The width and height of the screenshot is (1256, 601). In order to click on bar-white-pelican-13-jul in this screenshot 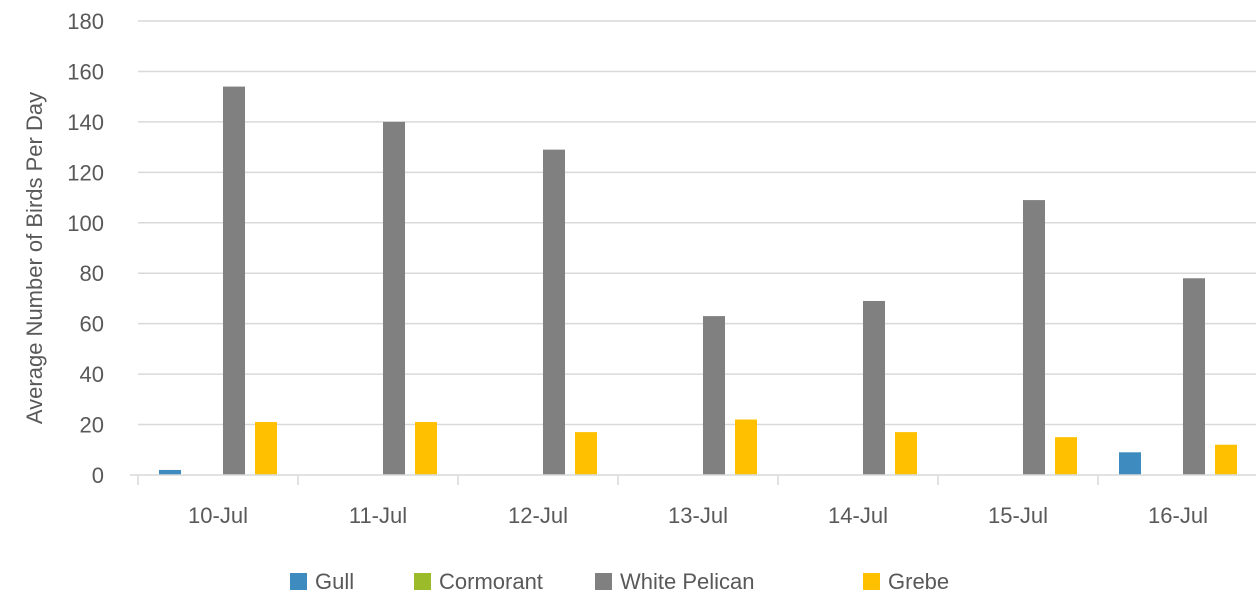, I will do `click(714, 395)`.